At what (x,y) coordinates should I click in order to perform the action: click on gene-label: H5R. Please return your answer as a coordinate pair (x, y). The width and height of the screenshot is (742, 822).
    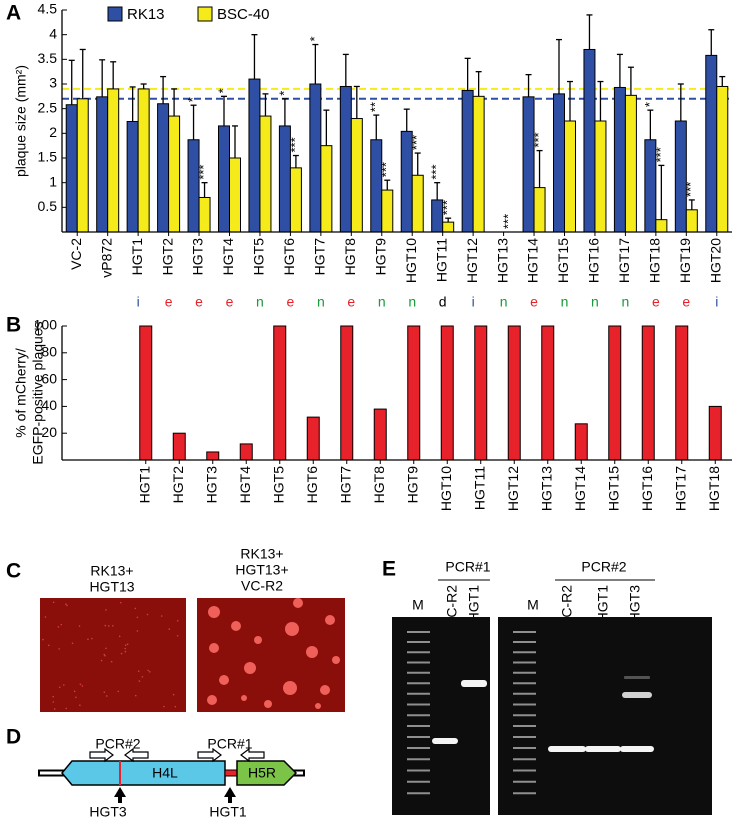
    Looking at the image, I should click on (262, 773).